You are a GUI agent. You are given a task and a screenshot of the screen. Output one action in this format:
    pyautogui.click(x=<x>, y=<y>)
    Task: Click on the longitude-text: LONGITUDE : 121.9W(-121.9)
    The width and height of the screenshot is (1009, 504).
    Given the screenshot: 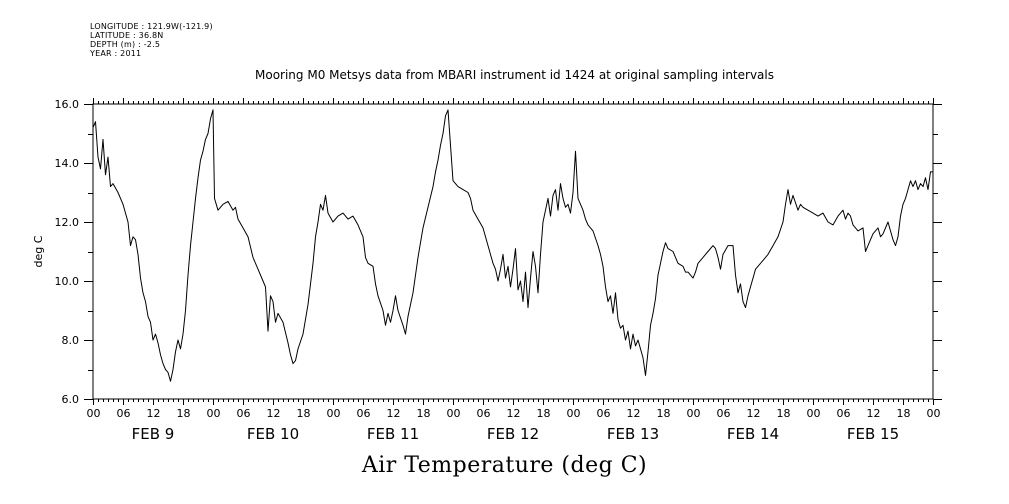 What is the action you would take?
    pyautogui.click(x=151, y=26)
    